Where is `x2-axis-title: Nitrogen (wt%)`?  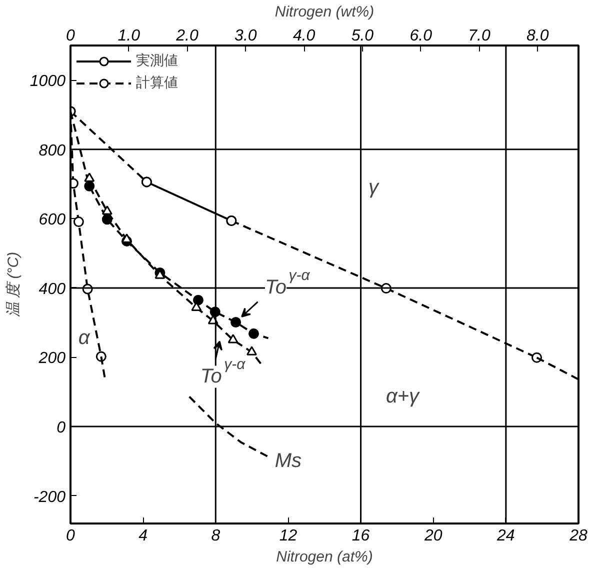 x2-axis-title: Nitrogen (wt%) is located at coordinates (324, 12).